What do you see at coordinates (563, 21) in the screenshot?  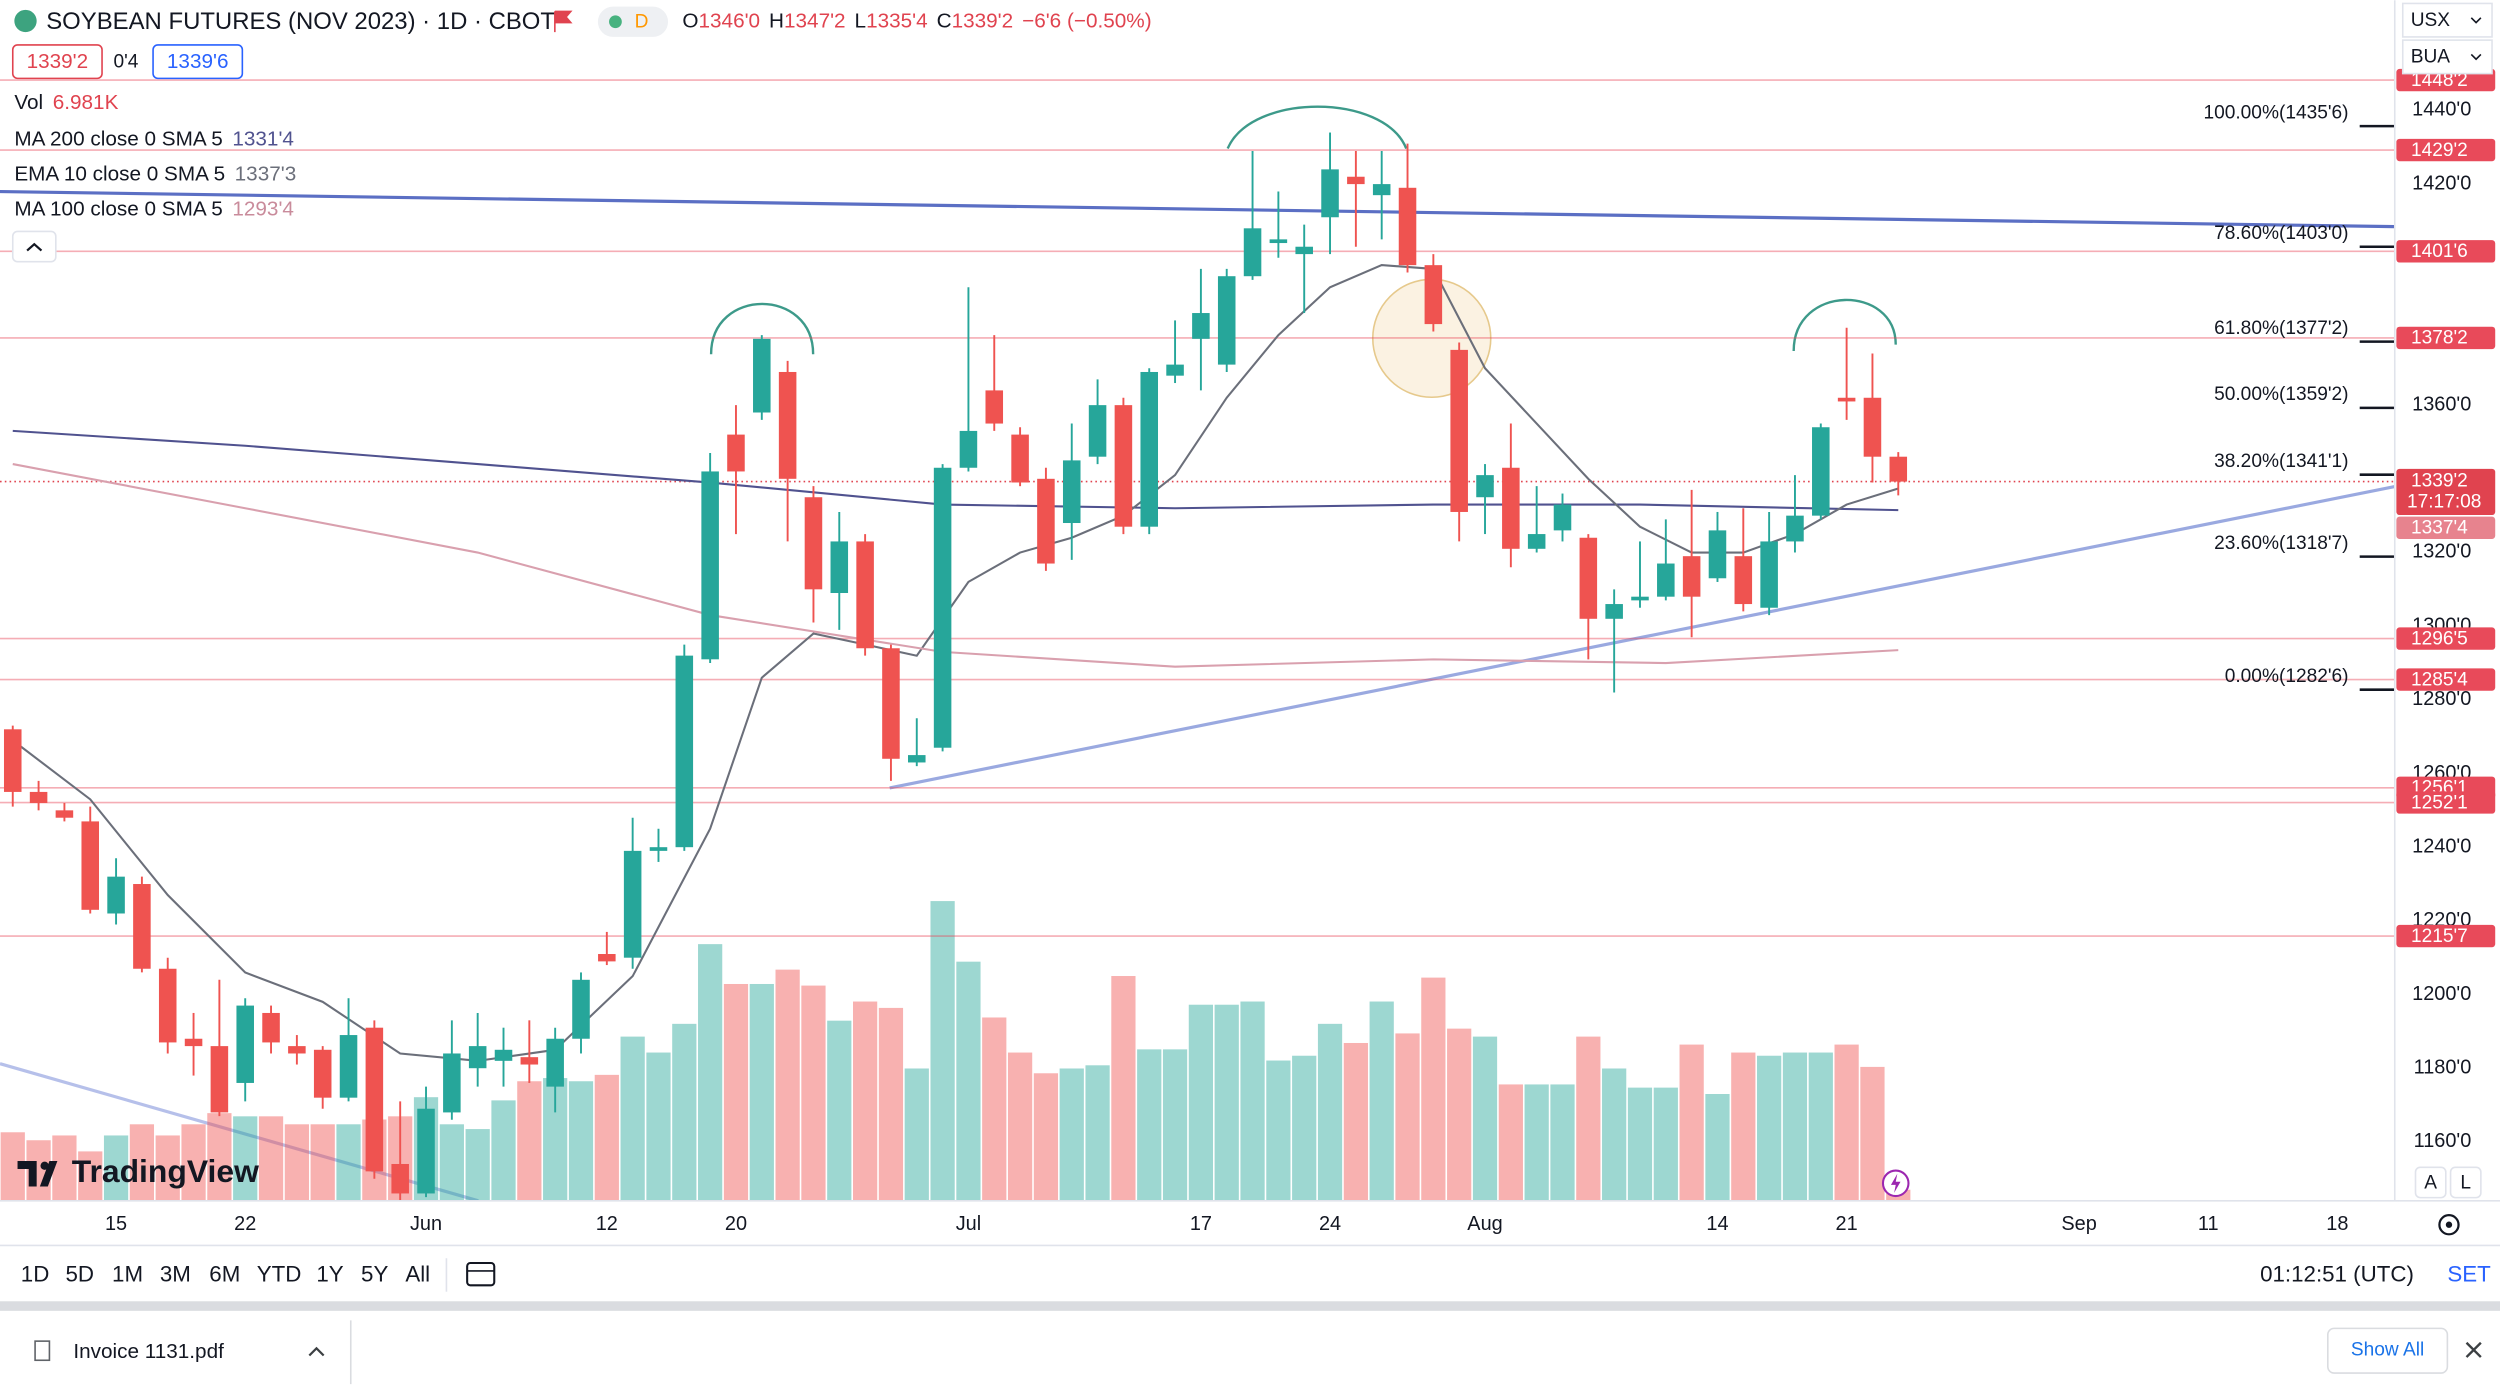 I see `flag-icon` at bounding box center [563, 21].